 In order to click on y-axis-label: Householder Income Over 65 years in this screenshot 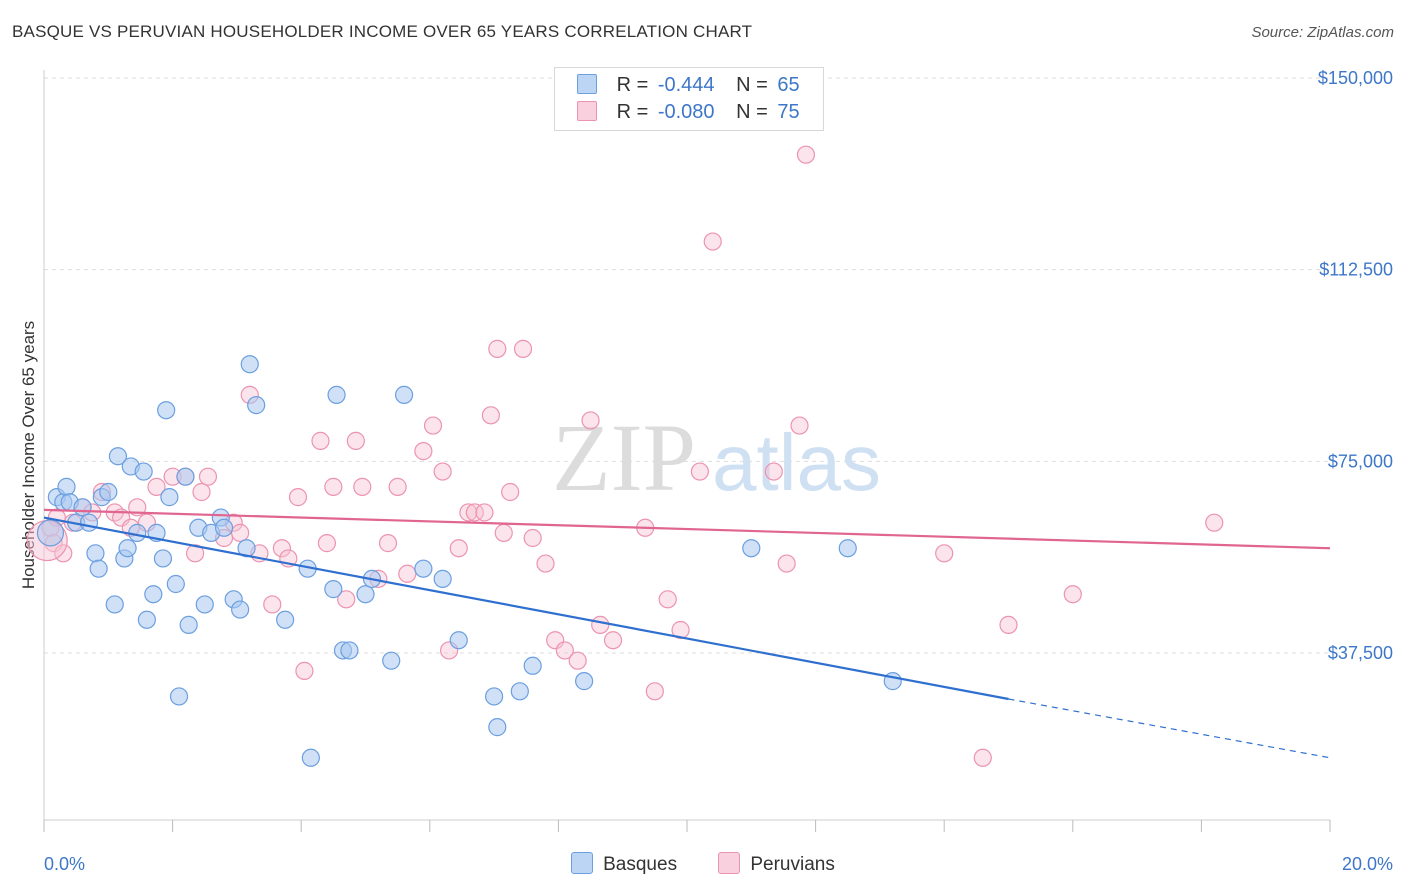, I will do `click(28, 455)`.